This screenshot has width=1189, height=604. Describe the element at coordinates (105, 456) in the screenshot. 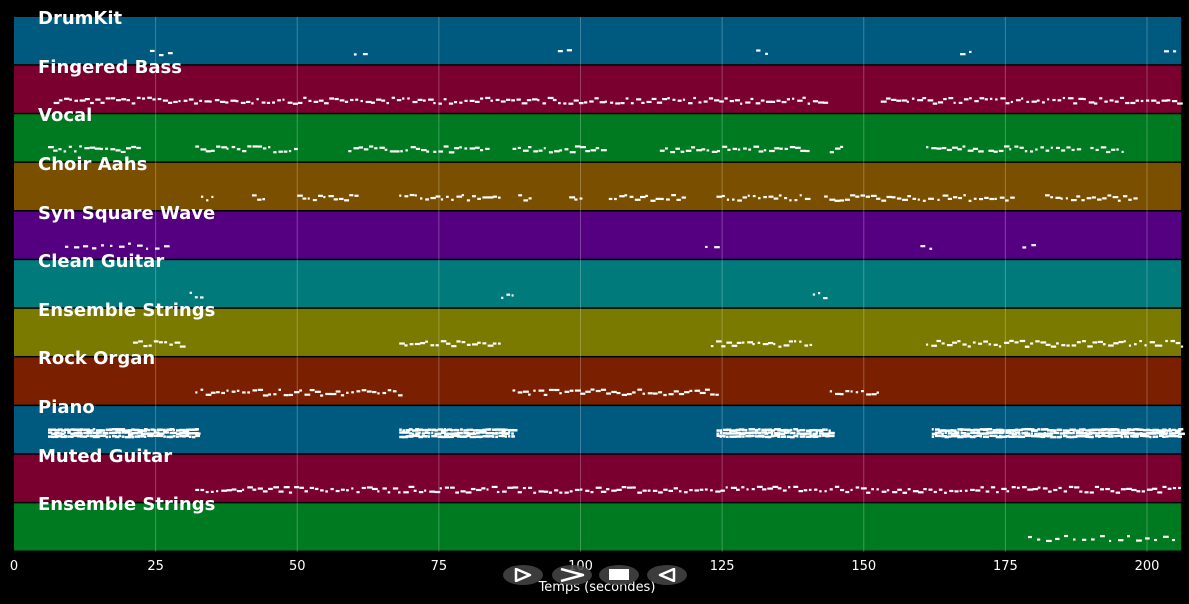

I see `track-label: Muted Guitar` at that location.